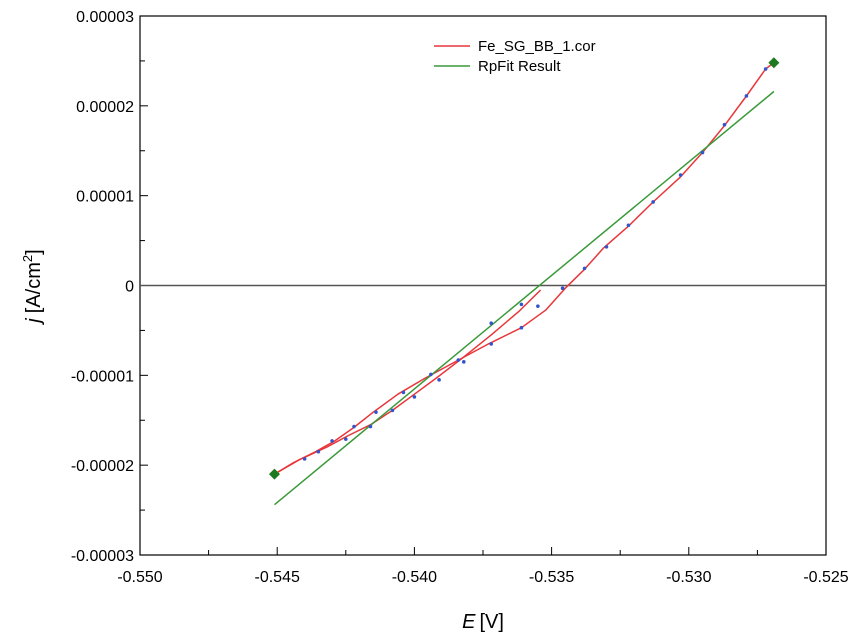 The image size is (868, 638). Describe the element at coordinates (491, 622) in the screenshot. I see `x-axis-unit: [V]` at that location.